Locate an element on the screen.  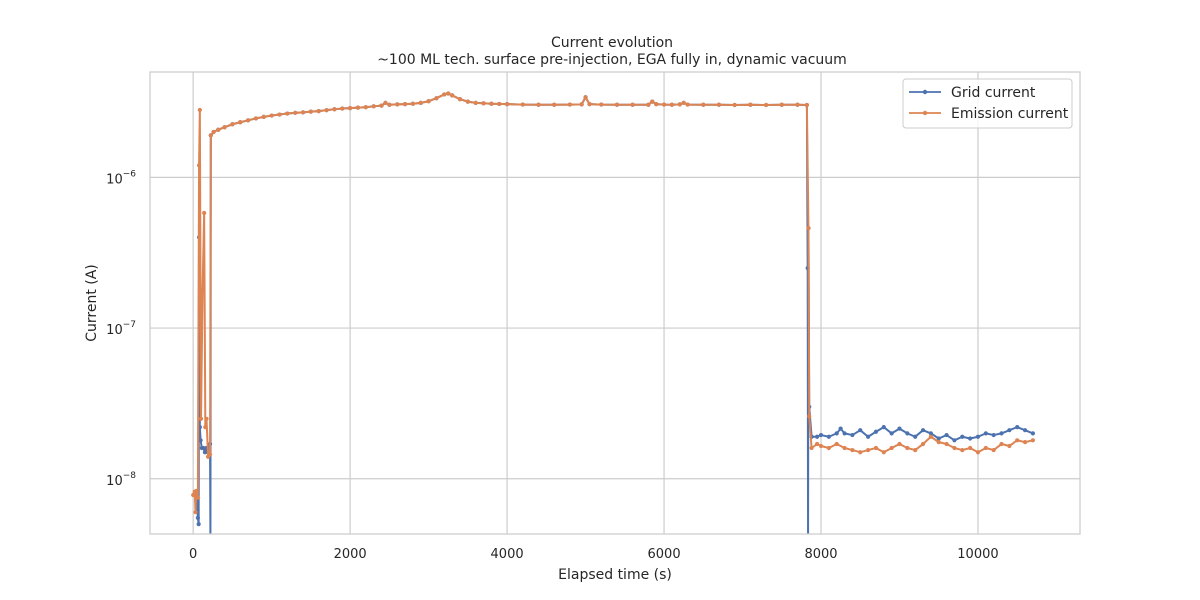
y-tick-label: 10⁻⁷ is located at coordinates (121, 329).